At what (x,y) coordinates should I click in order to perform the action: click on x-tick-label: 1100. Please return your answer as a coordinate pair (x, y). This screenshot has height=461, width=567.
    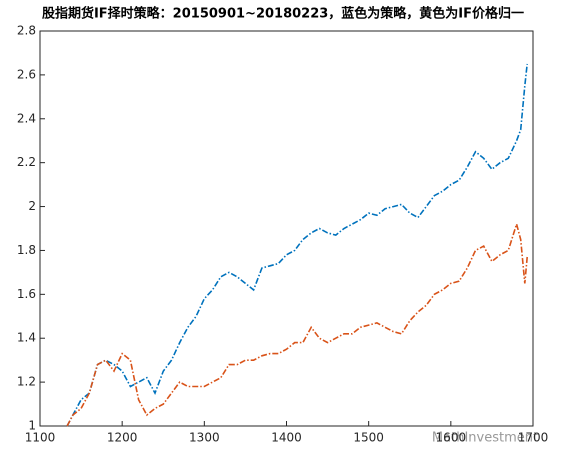
    Looking at the image, I should click on (40, 438).